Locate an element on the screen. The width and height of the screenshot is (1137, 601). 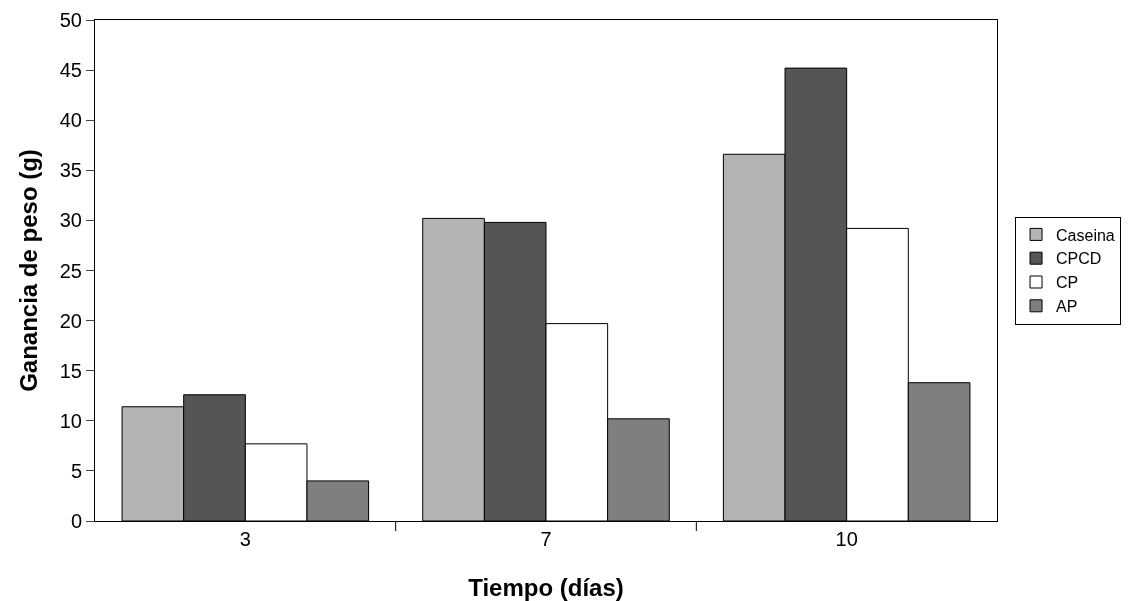
legend-label: CP is located at coordinates (1067, 283).